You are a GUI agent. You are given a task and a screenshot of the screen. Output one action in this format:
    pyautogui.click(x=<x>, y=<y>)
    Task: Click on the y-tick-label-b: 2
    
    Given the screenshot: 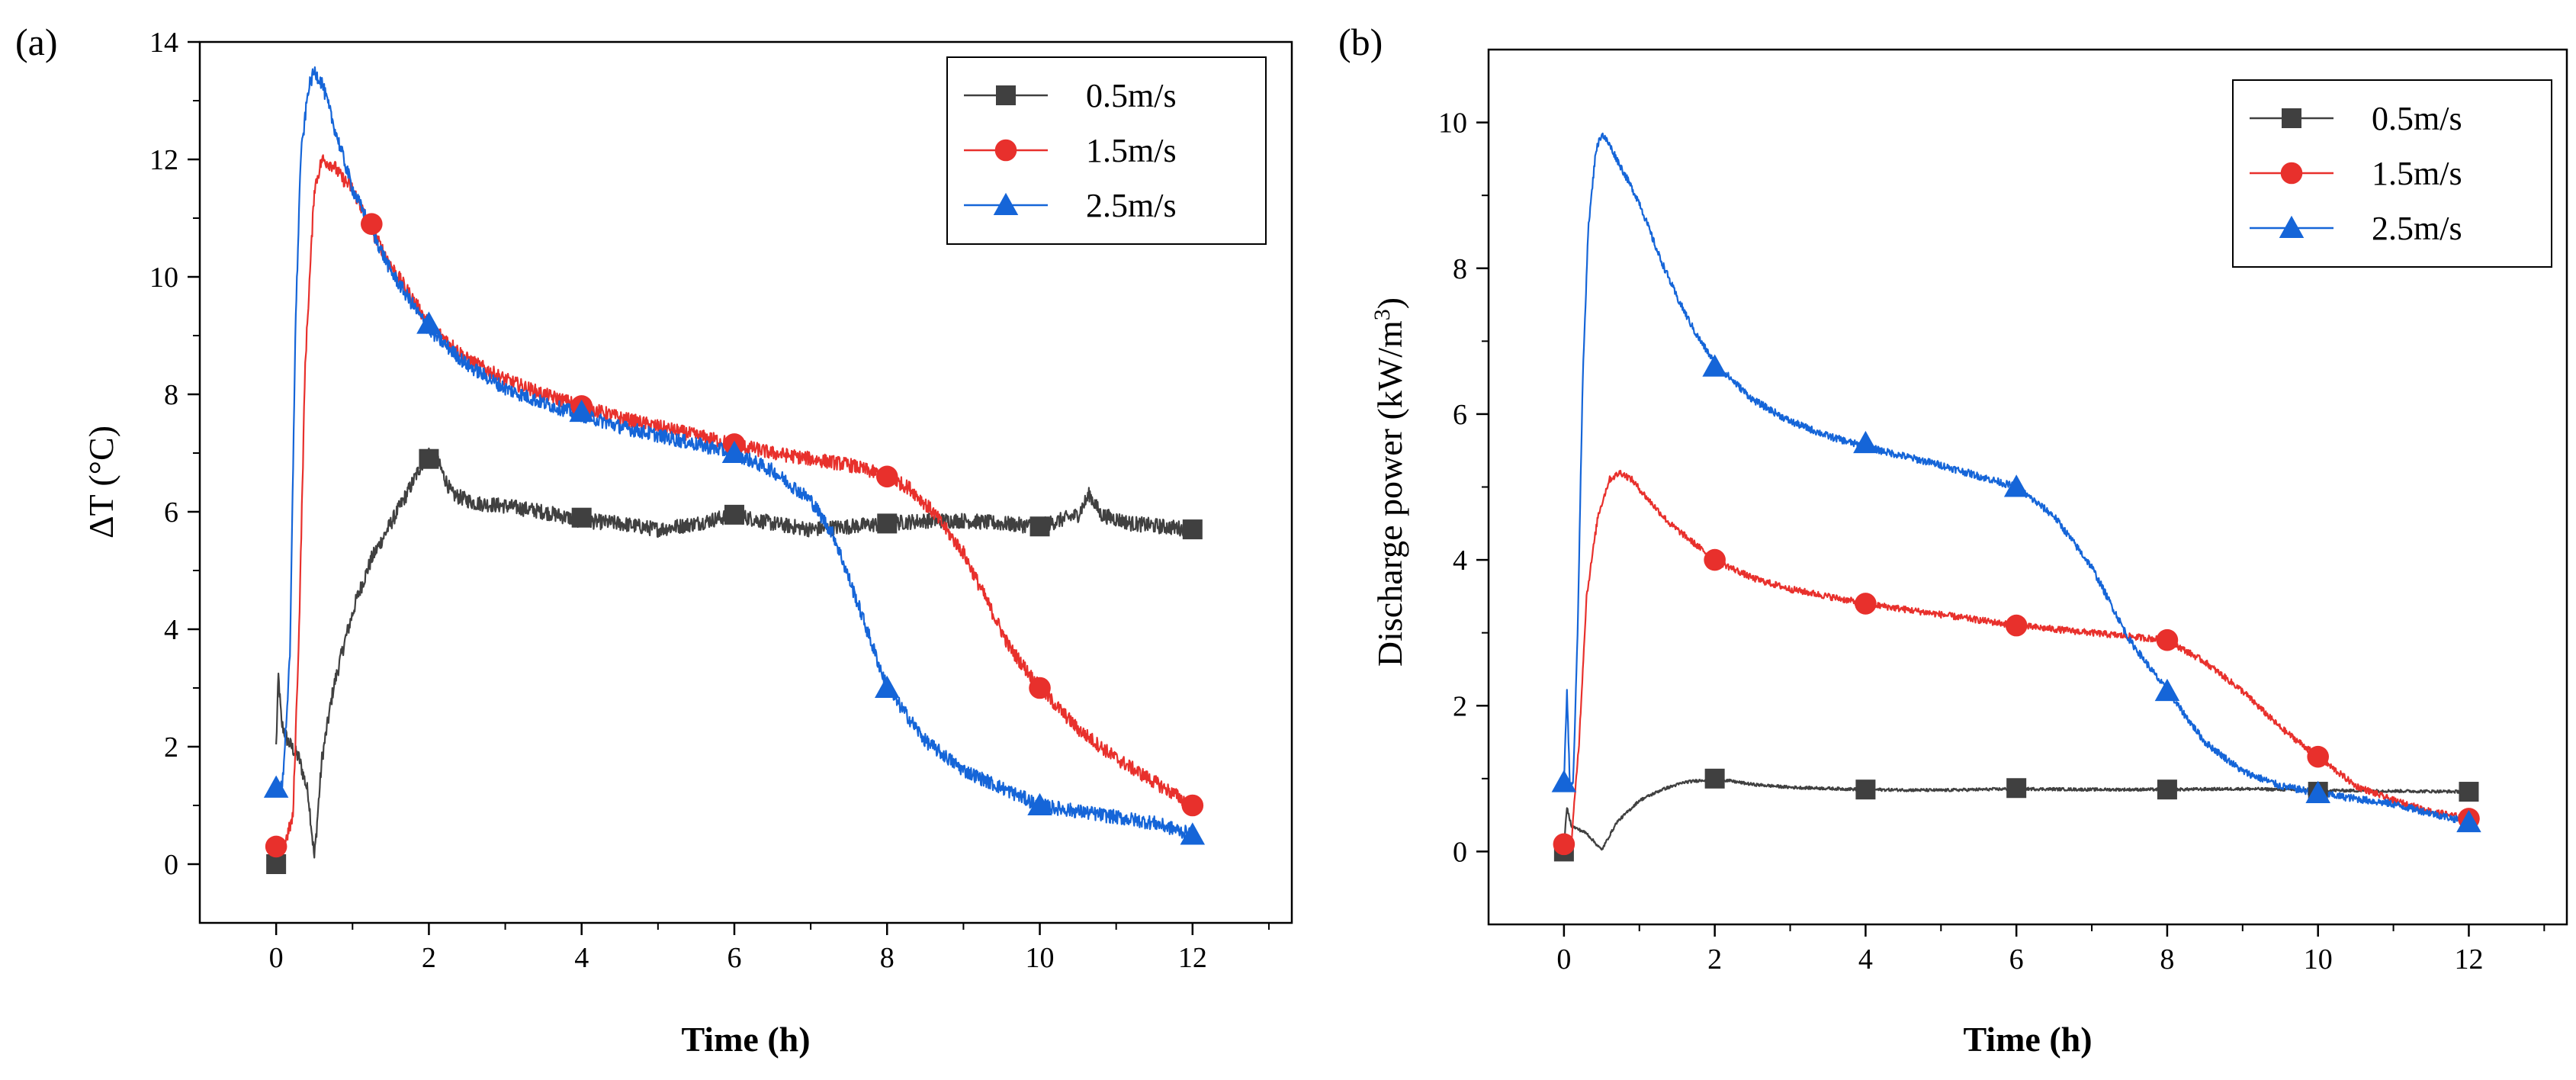 What is the action you would take?
    pyautogui.click(x=1460, y=706)
    